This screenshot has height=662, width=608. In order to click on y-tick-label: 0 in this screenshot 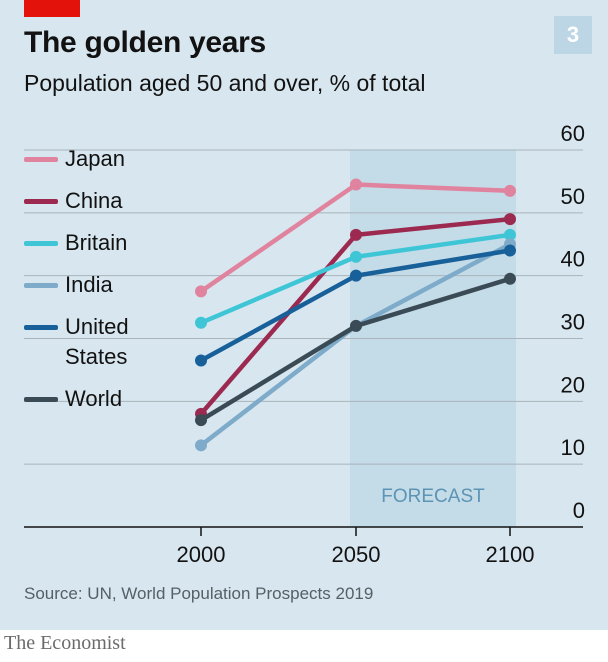, I will do `click(579, 510)`.